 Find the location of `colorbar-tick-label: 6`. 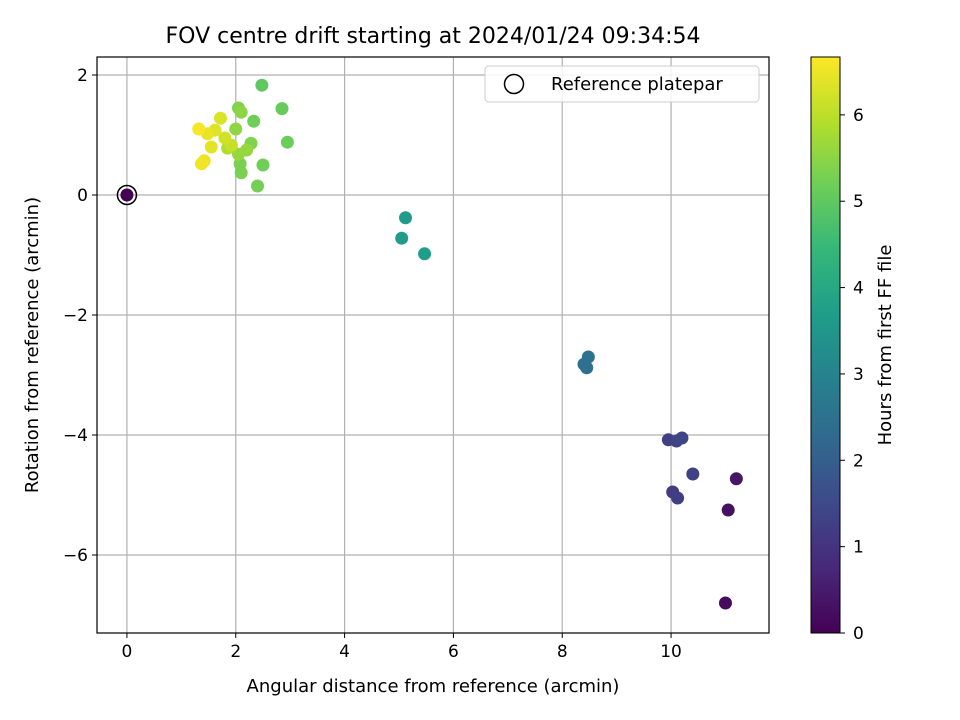

colorbar-tick-label: 6 is located at coordinates (858, 116).